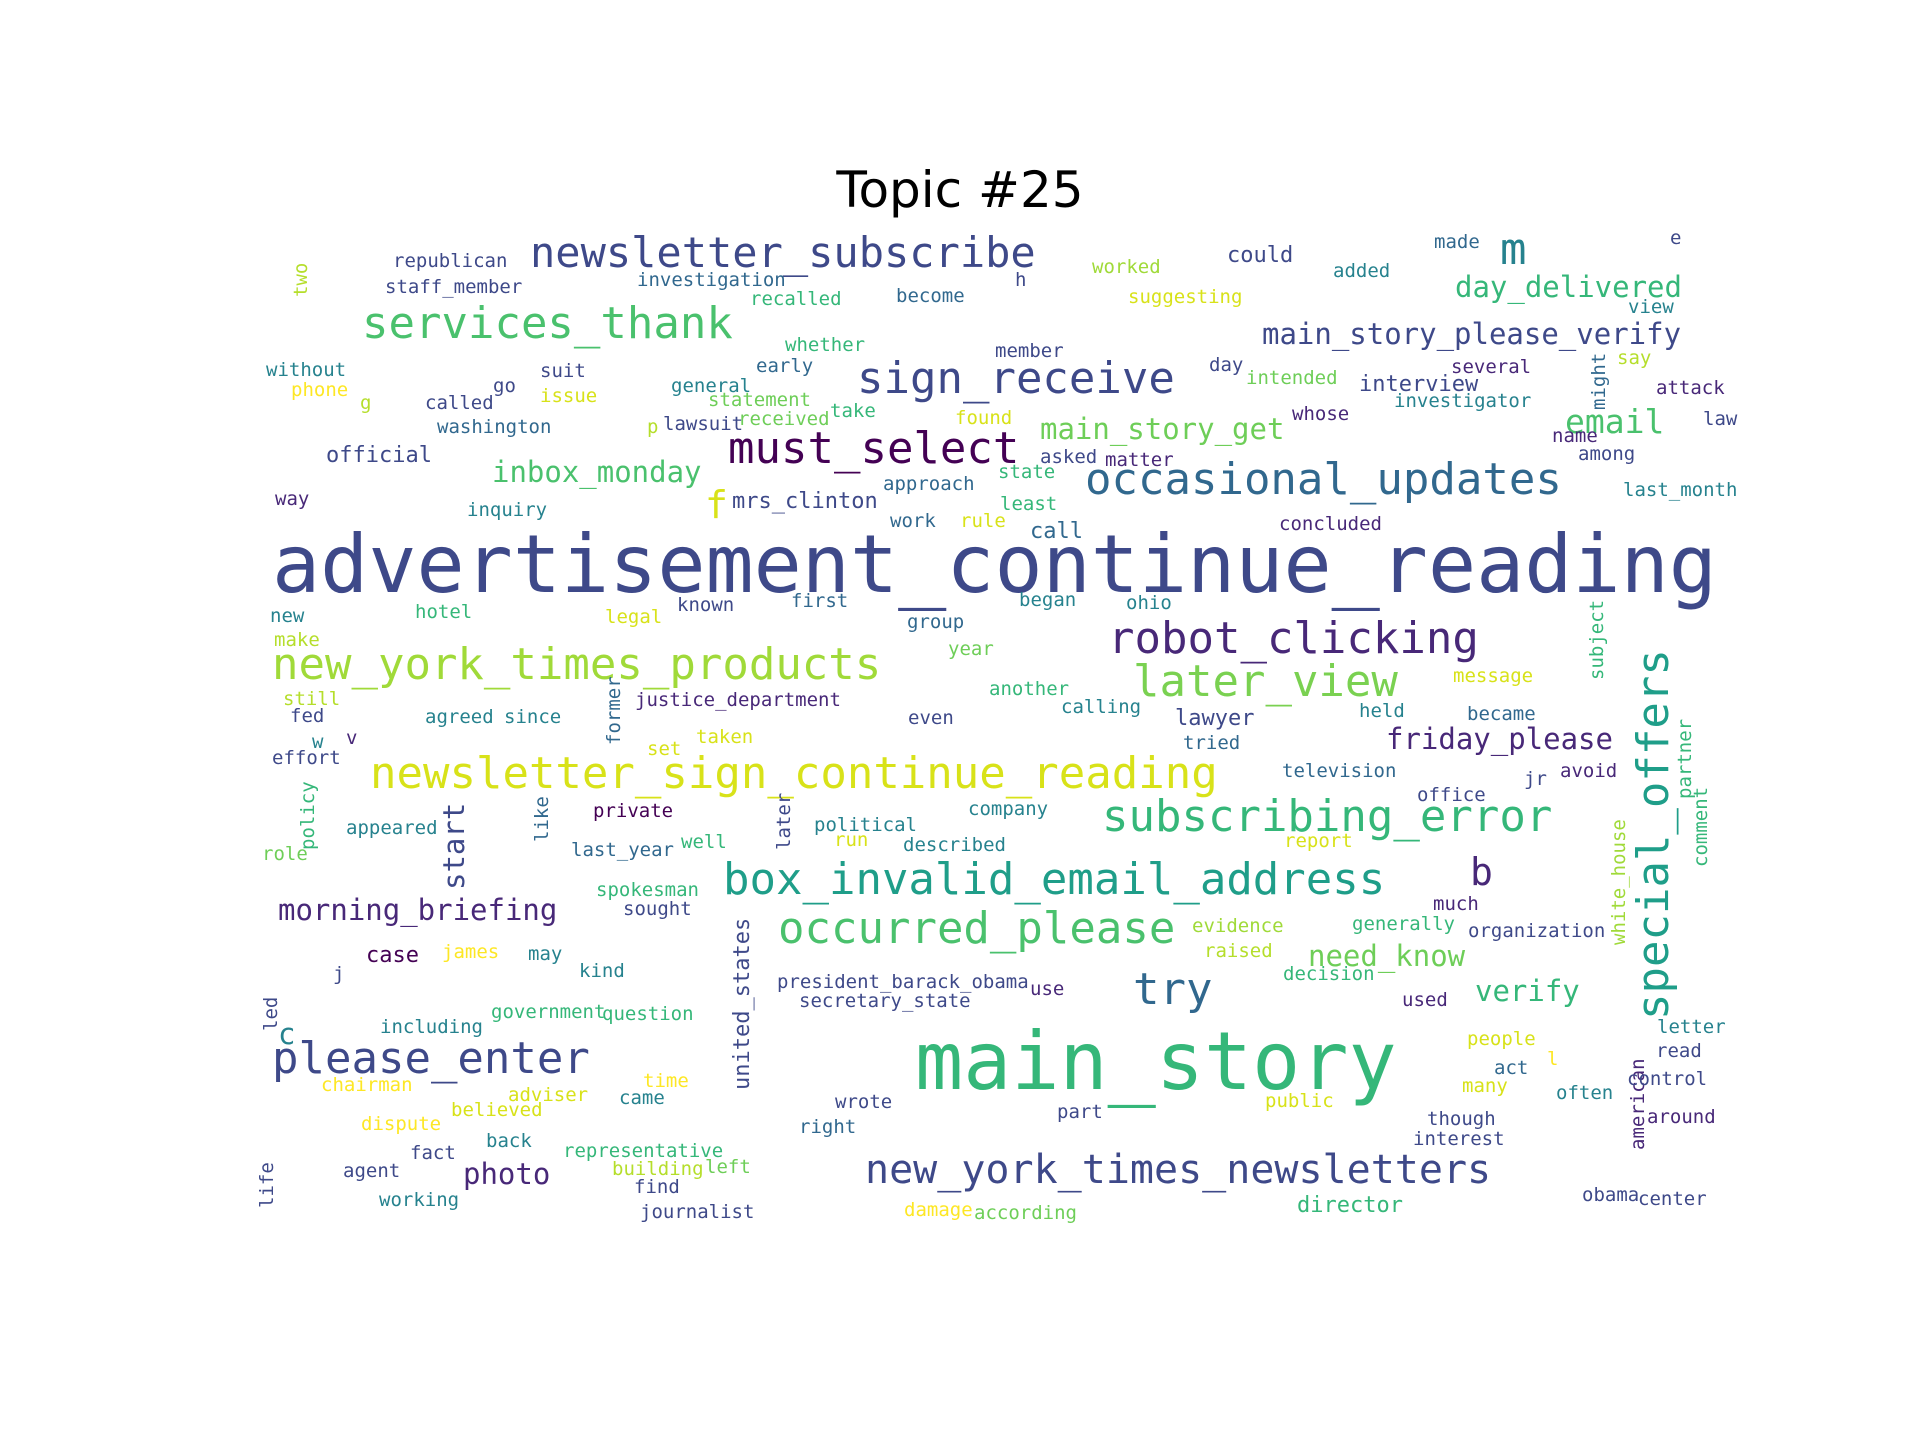  Describe the element at coordinates (1029, 689) in the screenshot. I see `cloud-word: another` at that location.